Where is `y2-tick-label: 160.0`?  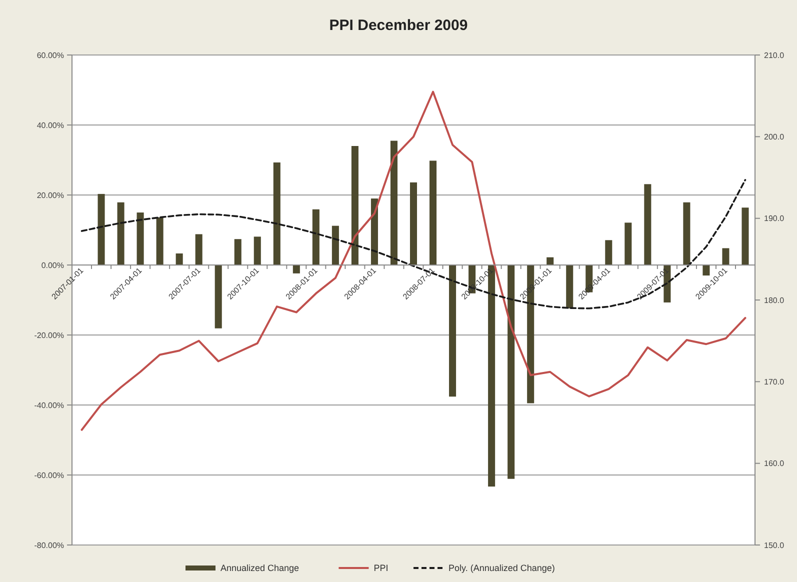
y2-tick-label: 160.0 is located at coordinates (774, 463).